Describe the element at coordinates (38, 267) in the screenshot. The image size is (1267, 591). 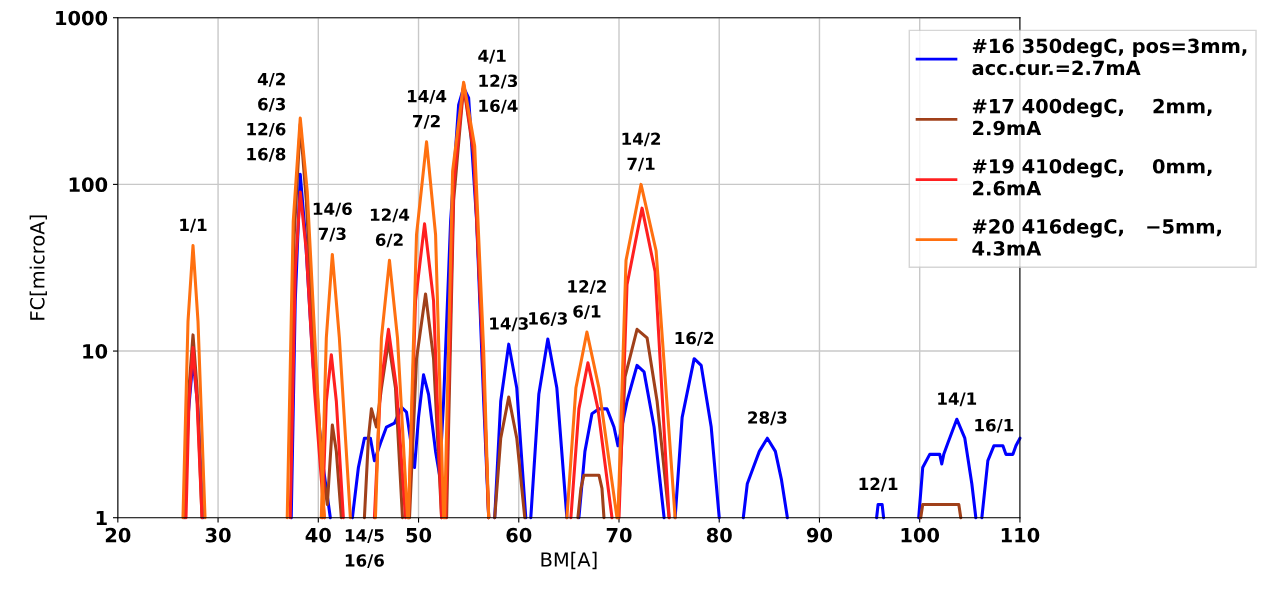
I see `y-axis-title: FC[microA]` at that location.